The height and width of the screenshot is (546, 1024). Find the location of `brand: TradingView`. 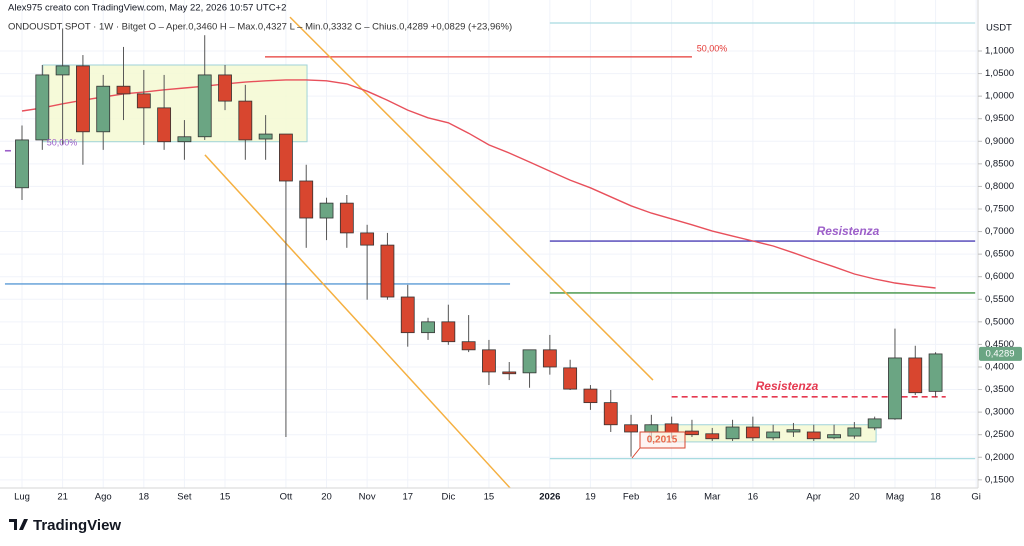

brand: TradingView is located at coordinates (77, 525).